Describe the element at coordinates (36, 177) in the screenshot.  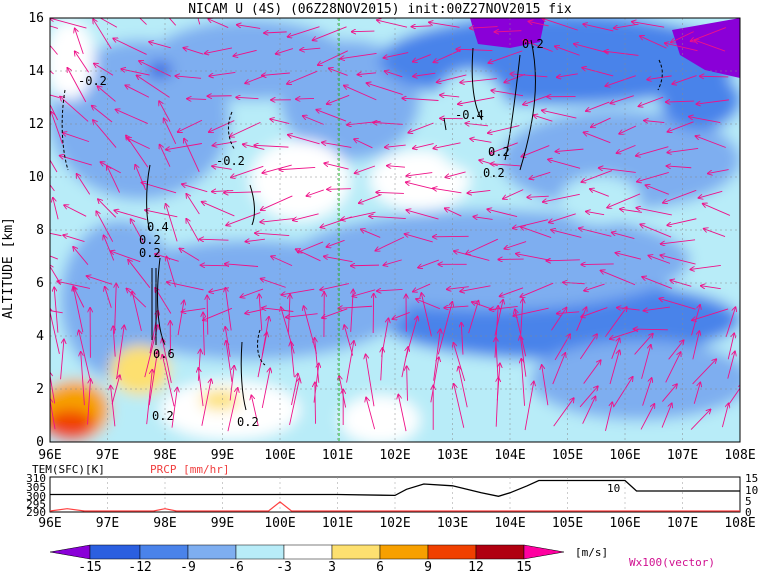
I see `y-tick-label: 10` at that location.